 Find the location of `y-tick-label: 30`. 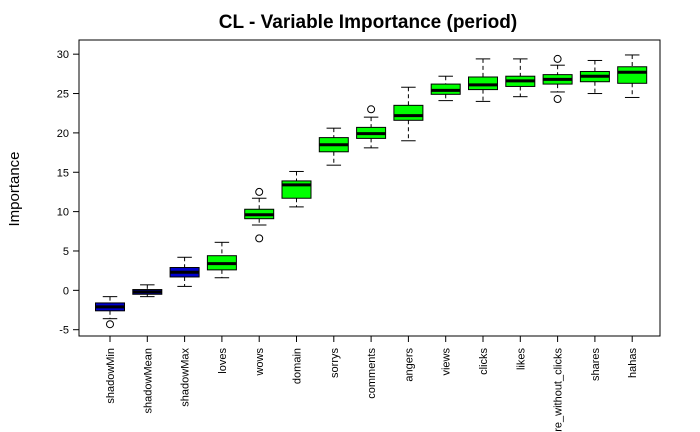

y-tick-label: 30 is located at coordinates (63, 55).